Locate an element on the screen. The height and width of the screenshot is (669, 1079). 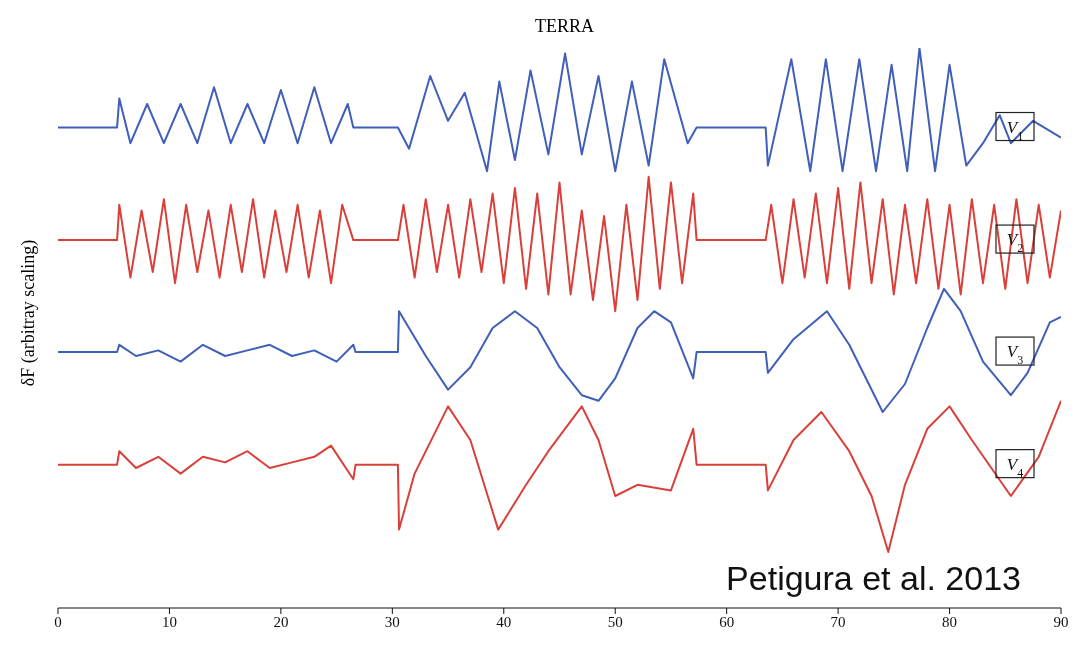
x-tick-label: 80 is located at coordinates (950, 621).